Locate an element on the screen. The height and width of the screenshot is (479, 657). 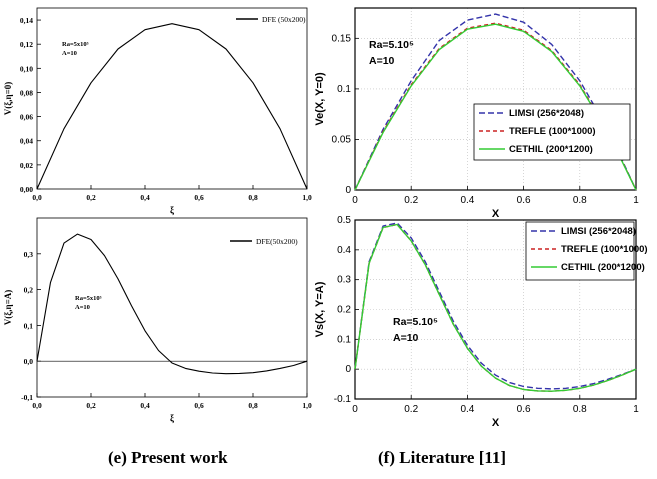
y-tick-label-0-3: 0,06 is located at coordinates (26, 117).